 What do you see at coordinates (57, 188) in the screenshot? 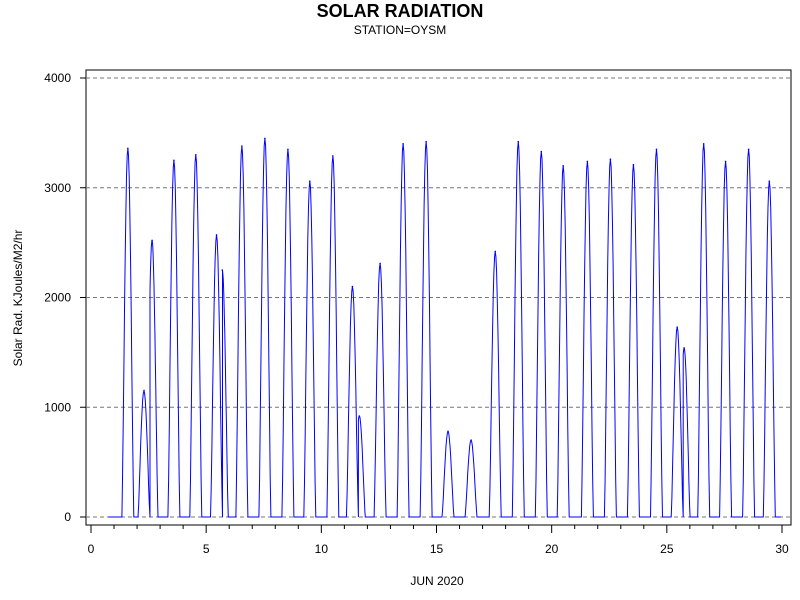
I see `y-tick-label: 3000` at bounding box center [57, 188].